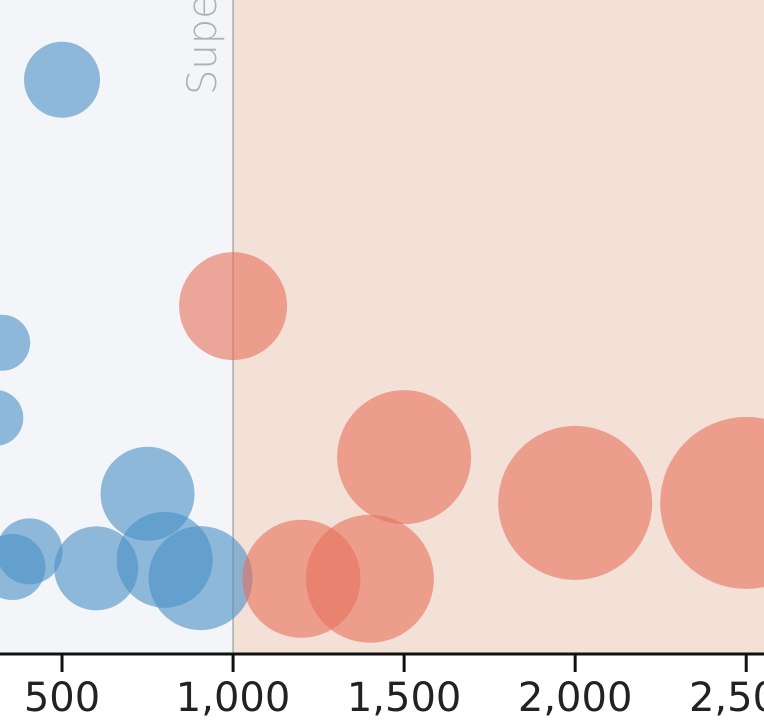  Describe the element at coordinates (203, 47) in the screenshot. I see `threshold-label: Supe` at that location.